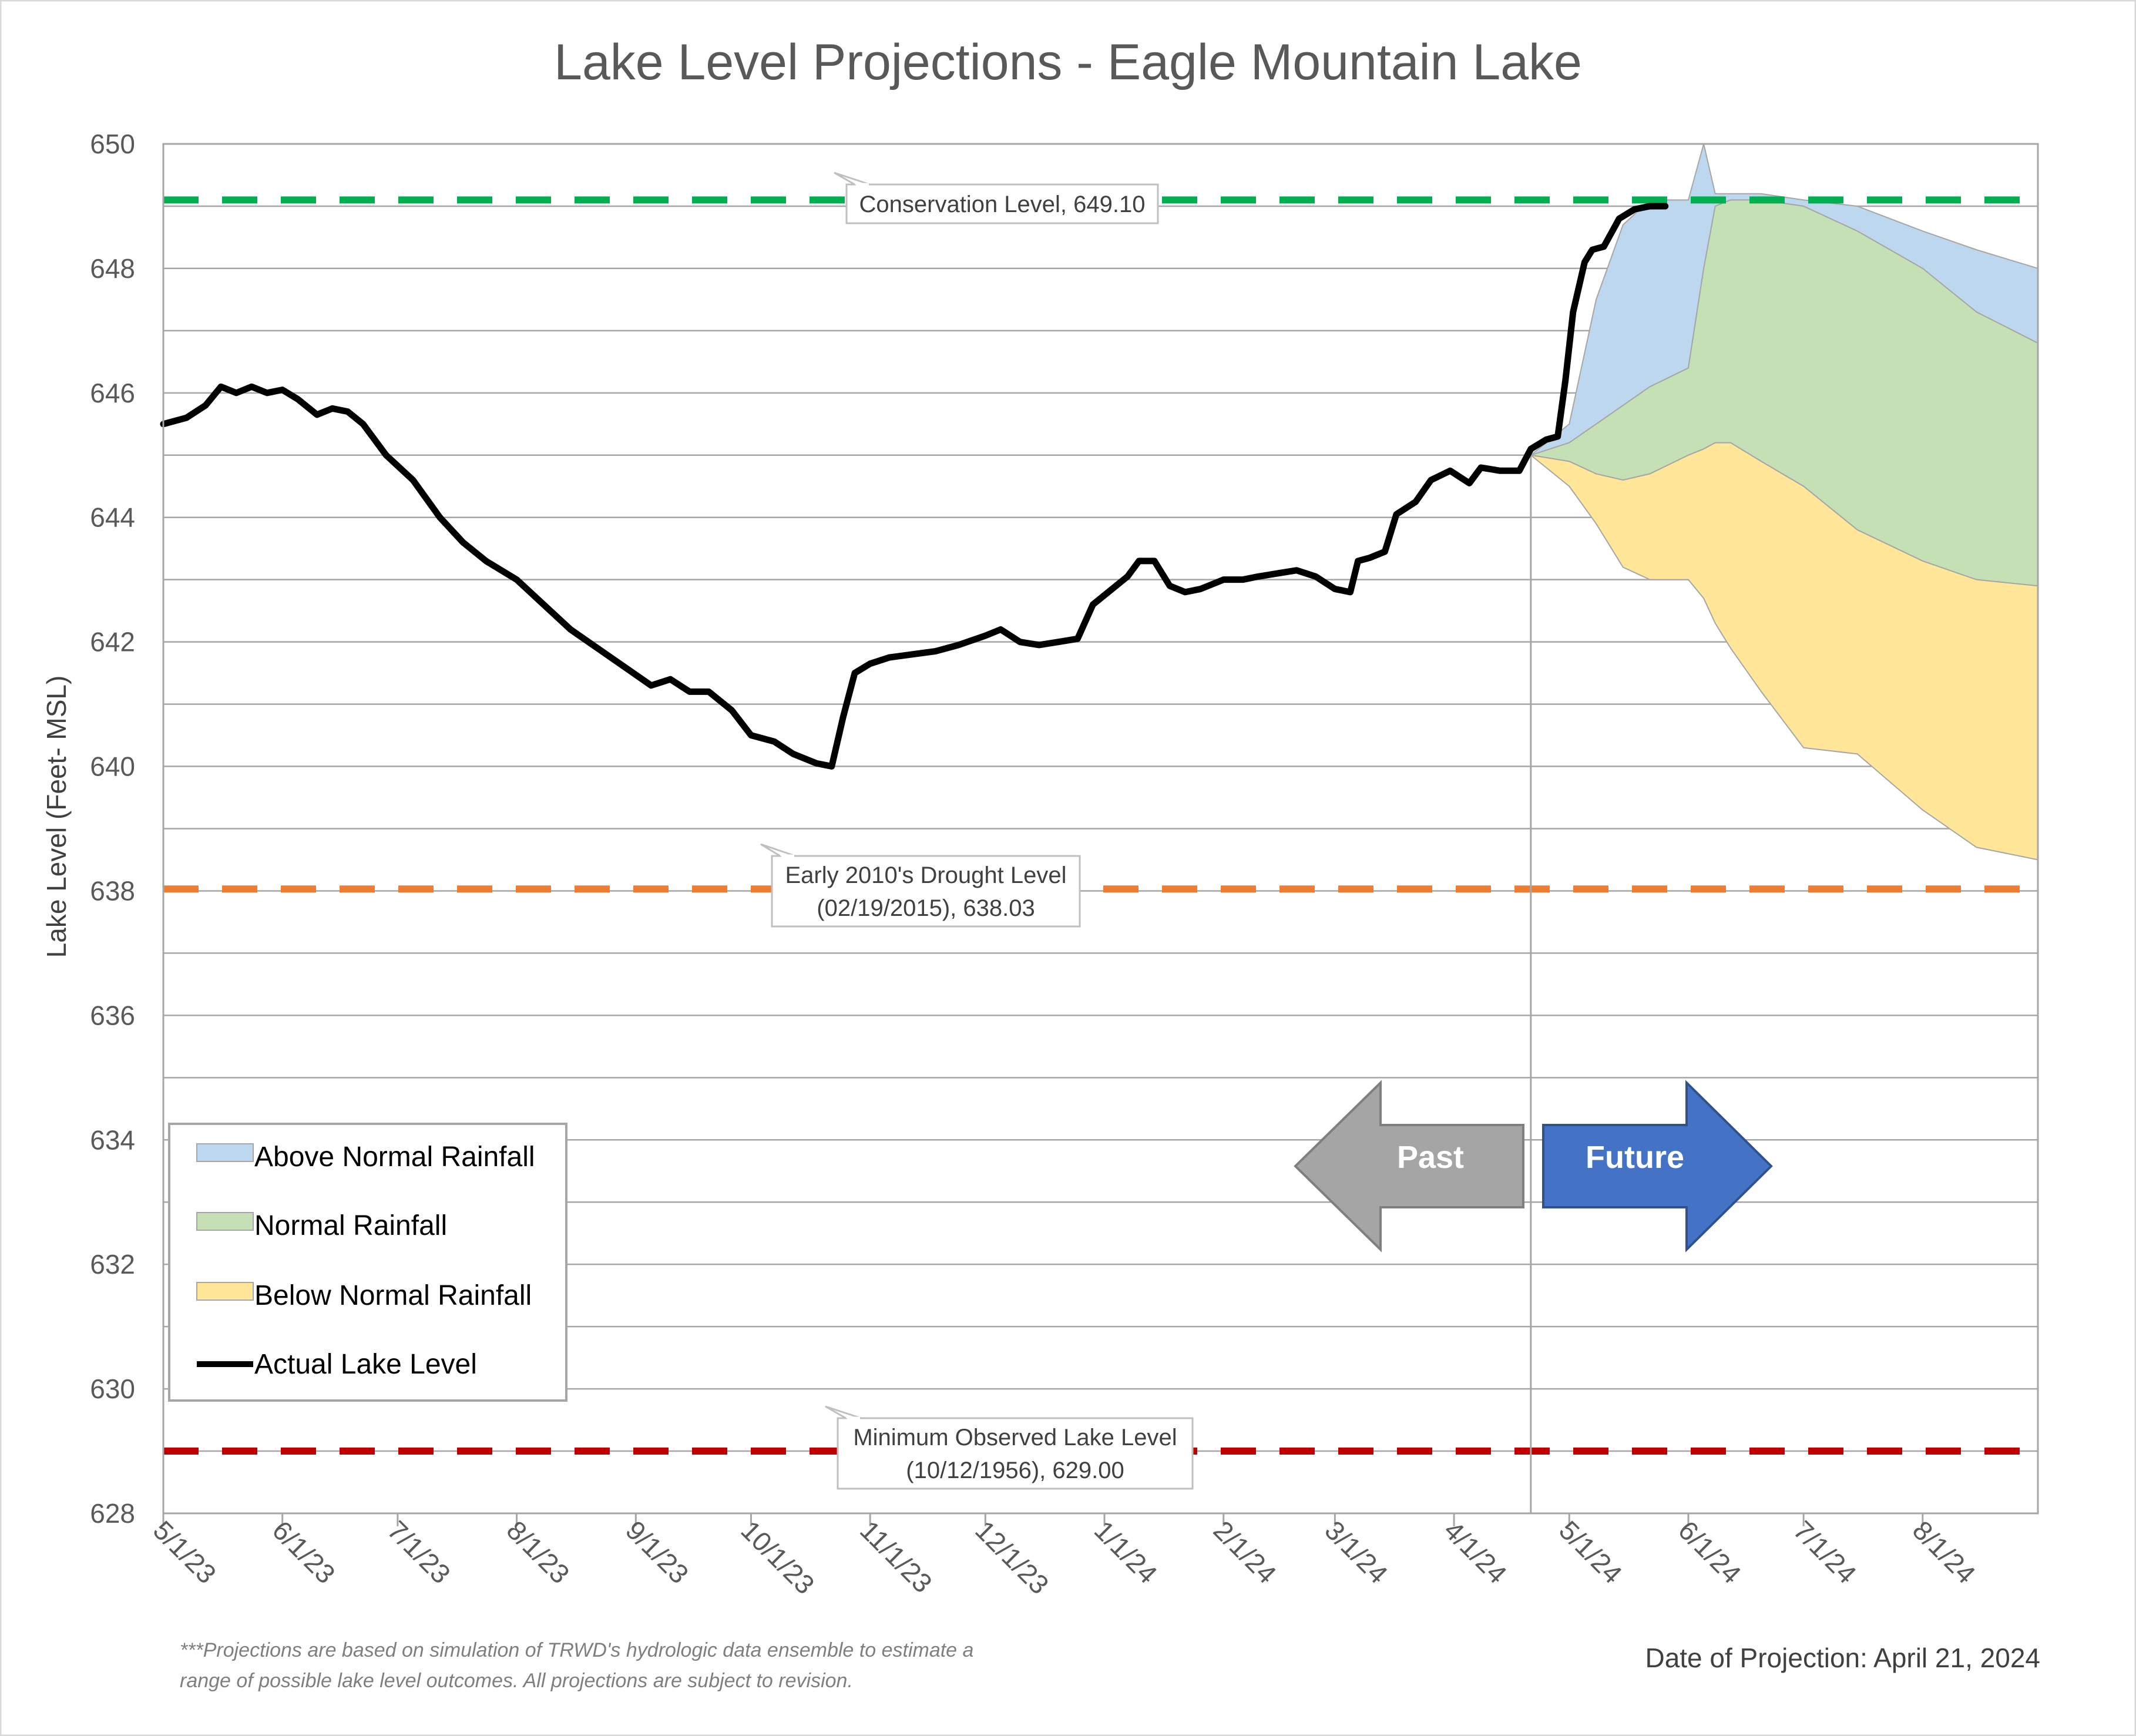 The height and width of the screenshot is (1736, 2136). Describe the element at coordinates (366, 1364) in the screenshot. I see `legend-label-actual-level: Actual Lake Level` at that location.